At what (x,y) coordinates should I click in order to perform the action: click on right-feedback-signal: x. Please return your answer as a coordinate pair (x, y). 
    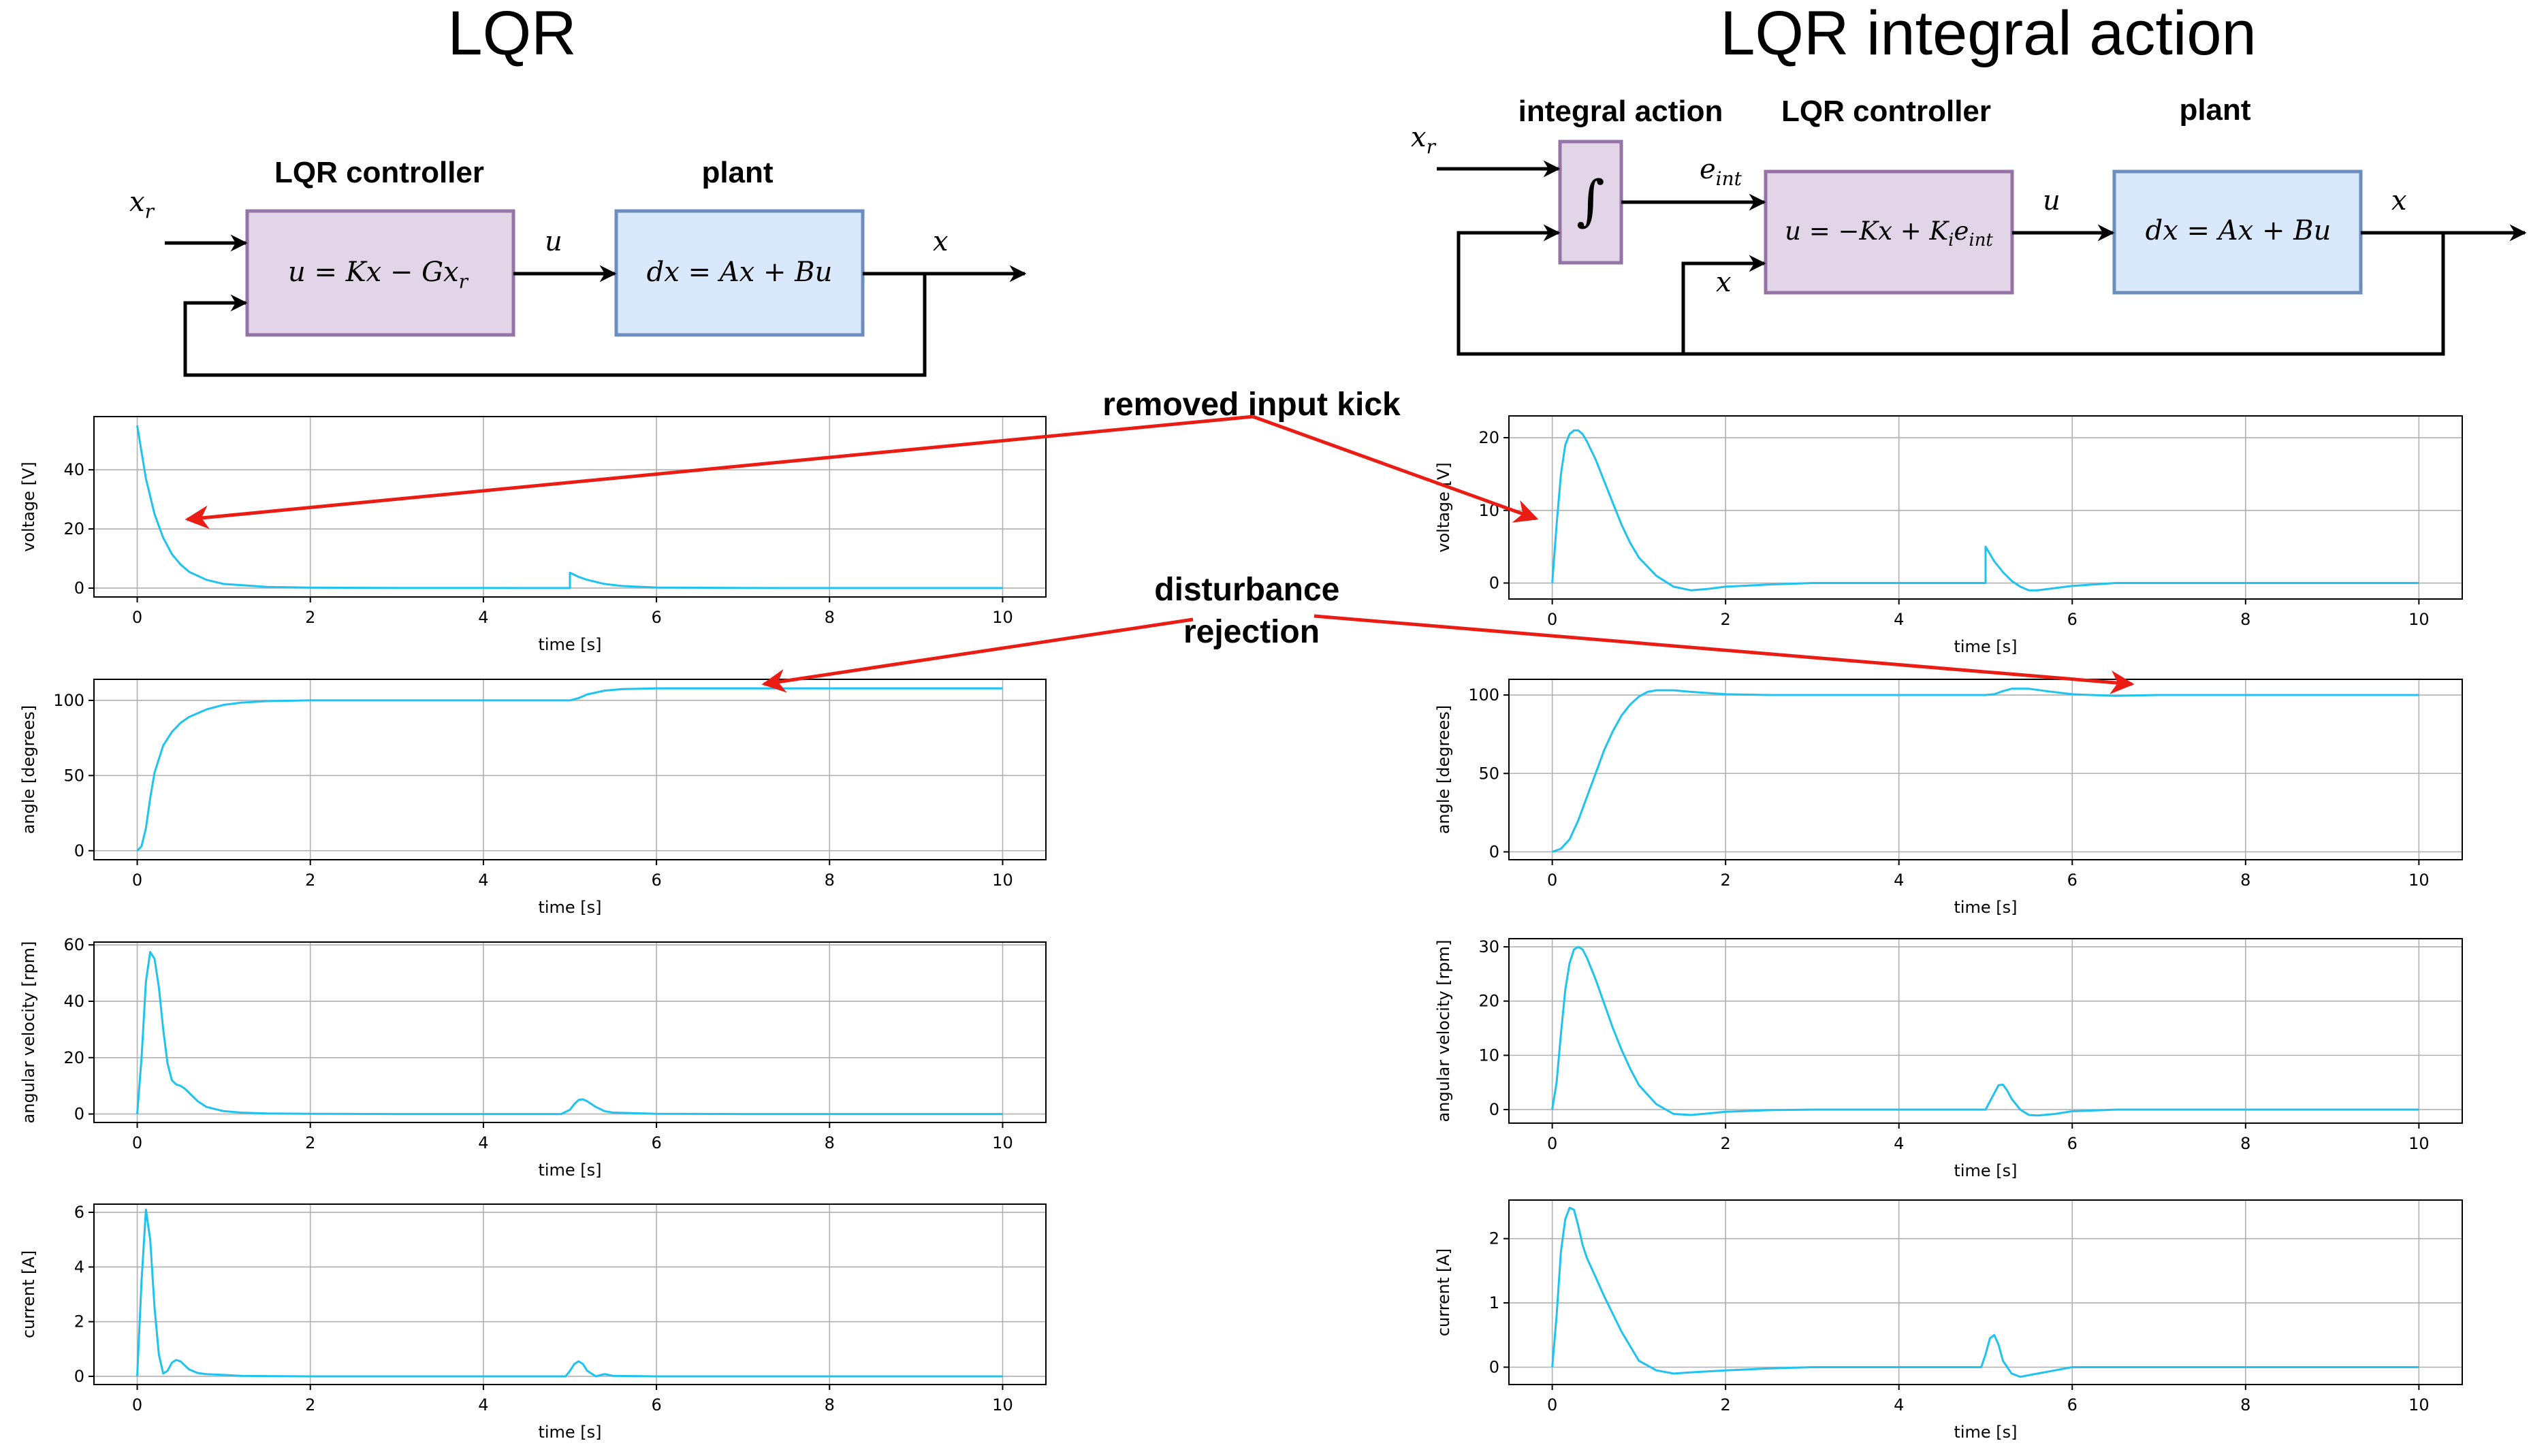
    Looking at the image, I should click on (1724, 282).